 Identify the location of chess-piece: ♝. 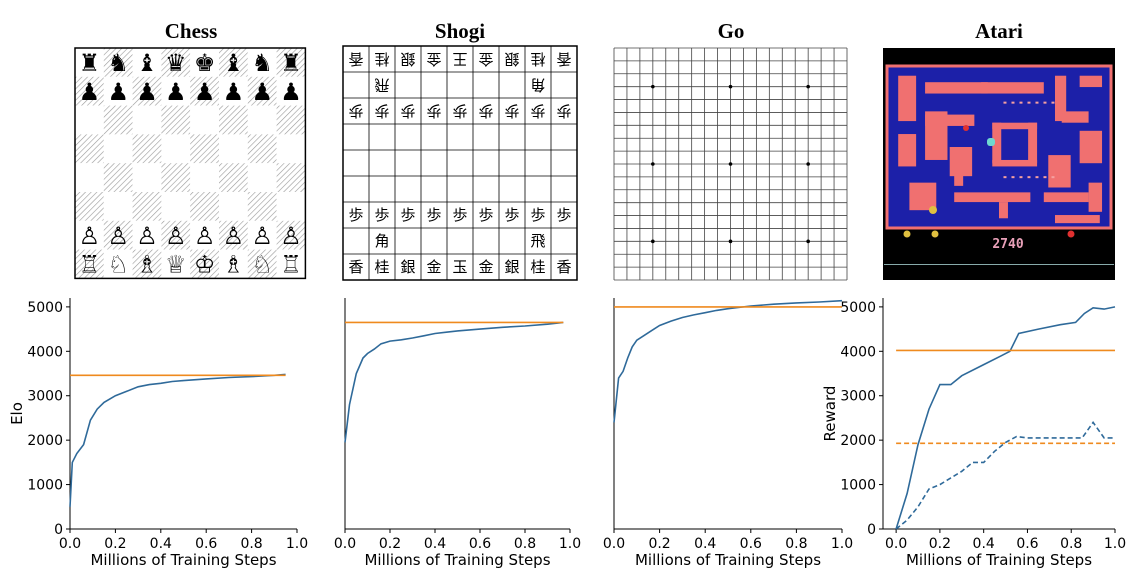
(147, 63).